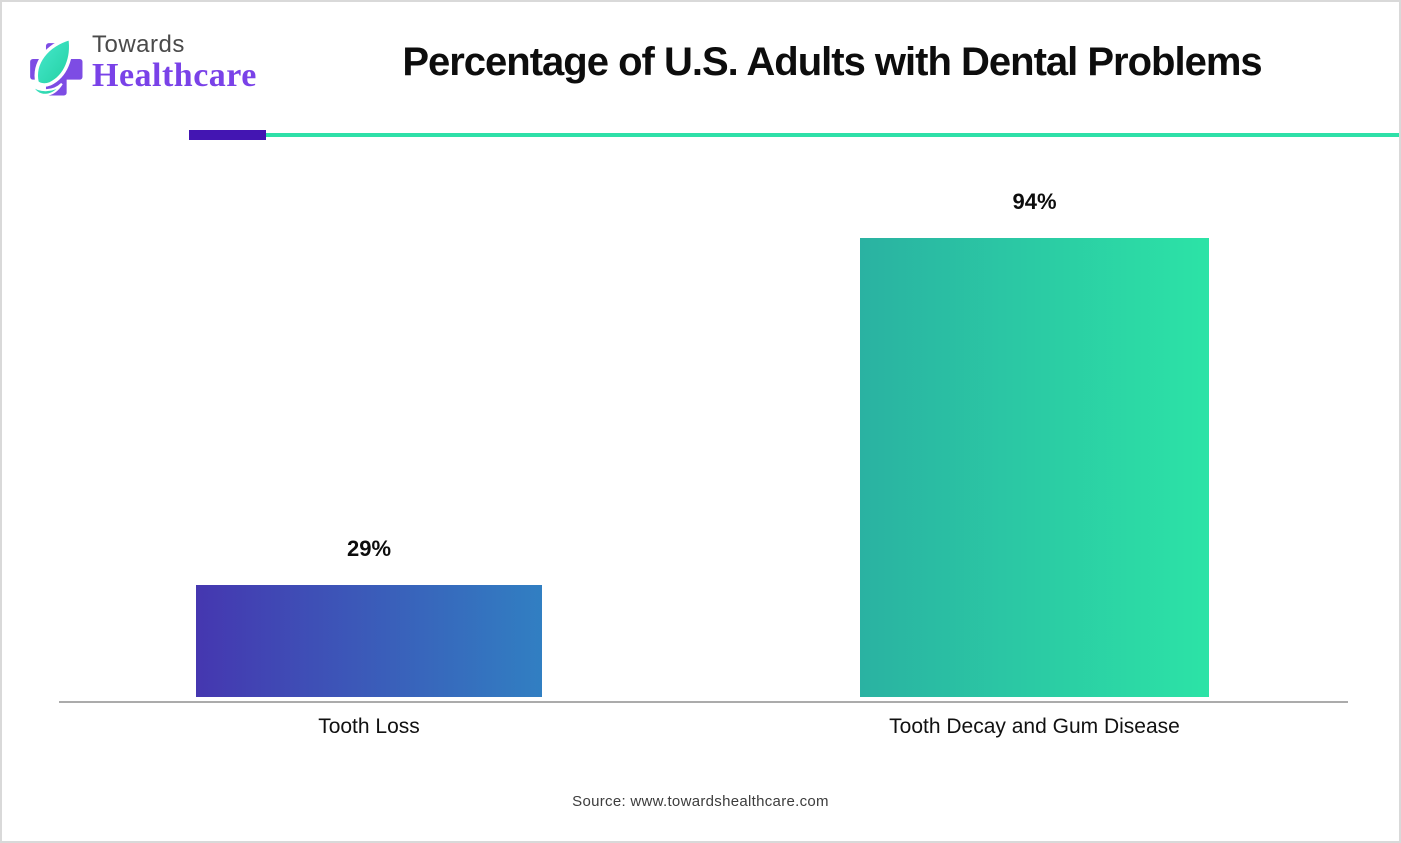 This screenshot has width=1401, height=843. What do you see at coordinates (700, 801) in the screenshot?
I see `source-attribution: Source: www.towardshealthcare.com` at bounding box center [700, 801].